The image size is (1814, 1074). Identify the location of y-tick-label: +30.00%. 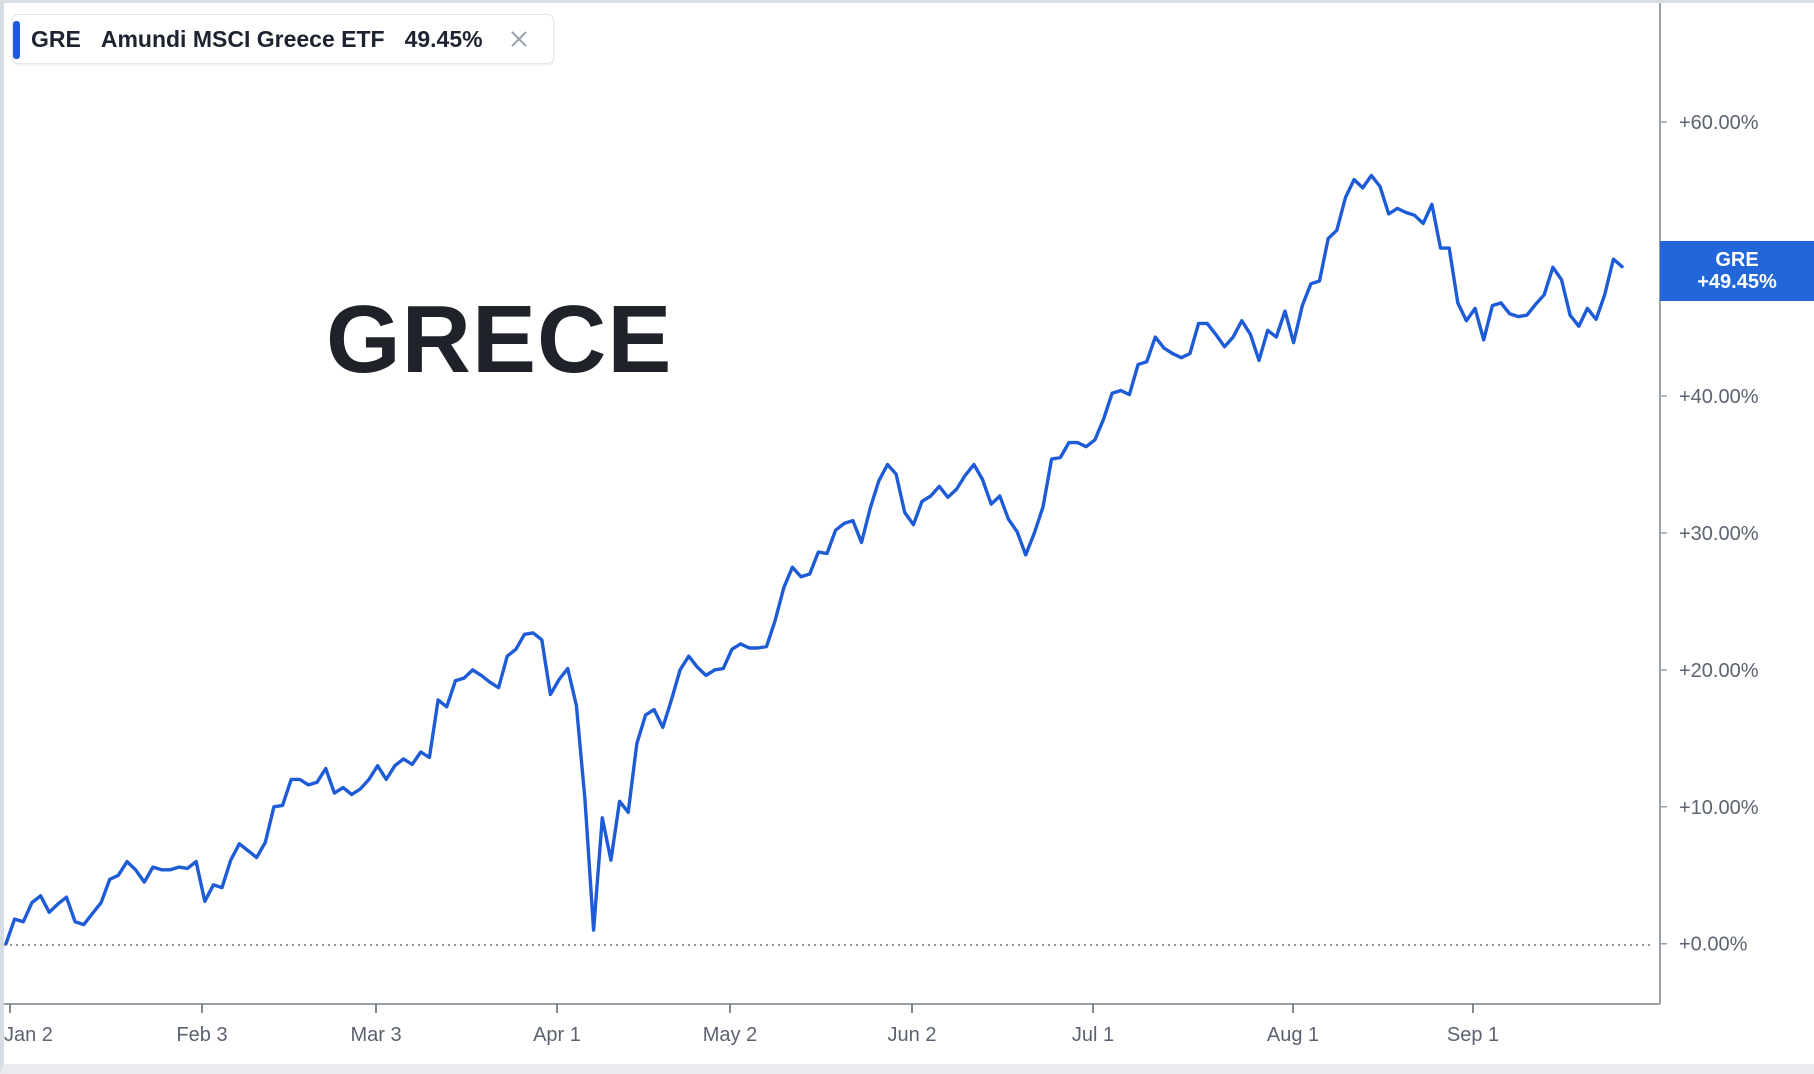
(1719, 534).